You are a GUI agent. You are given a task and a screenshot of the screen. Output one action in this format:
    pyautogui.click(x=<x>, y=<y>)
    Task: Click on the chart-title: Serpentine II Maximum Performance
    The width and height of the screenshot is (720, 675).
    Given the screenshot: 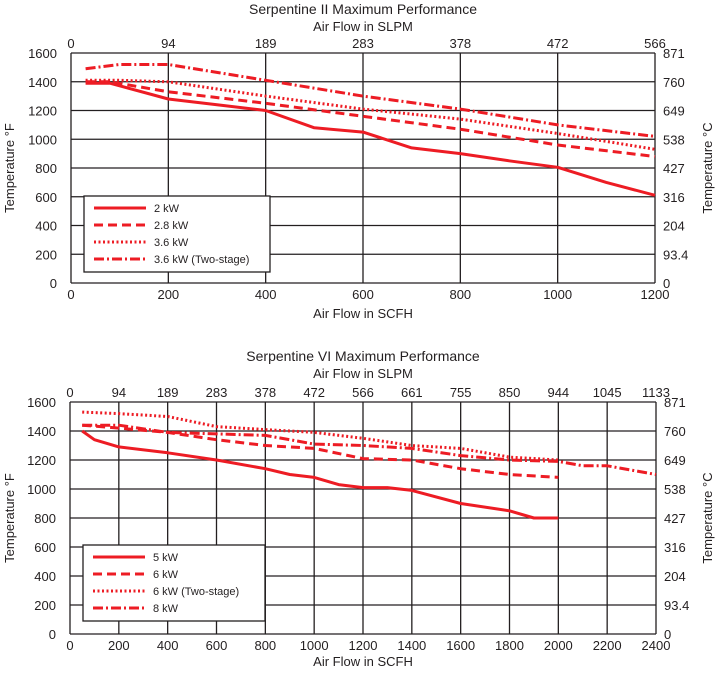 What is the action you would take?
    pyautogui.click(x=363, y=9)
    